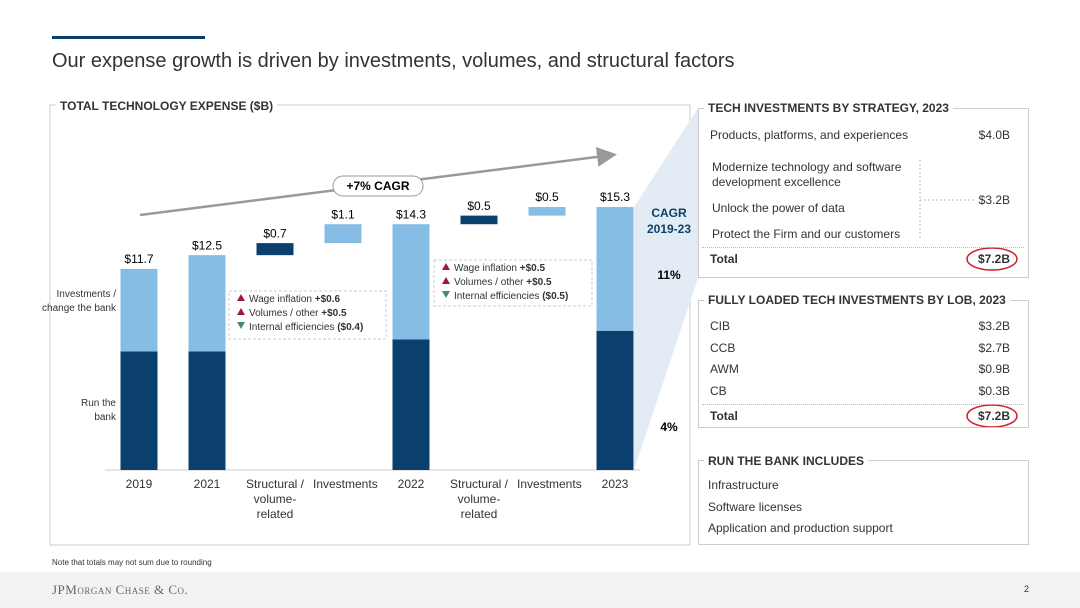  I want to click on bar-label: $12.5, so click(207, 245).